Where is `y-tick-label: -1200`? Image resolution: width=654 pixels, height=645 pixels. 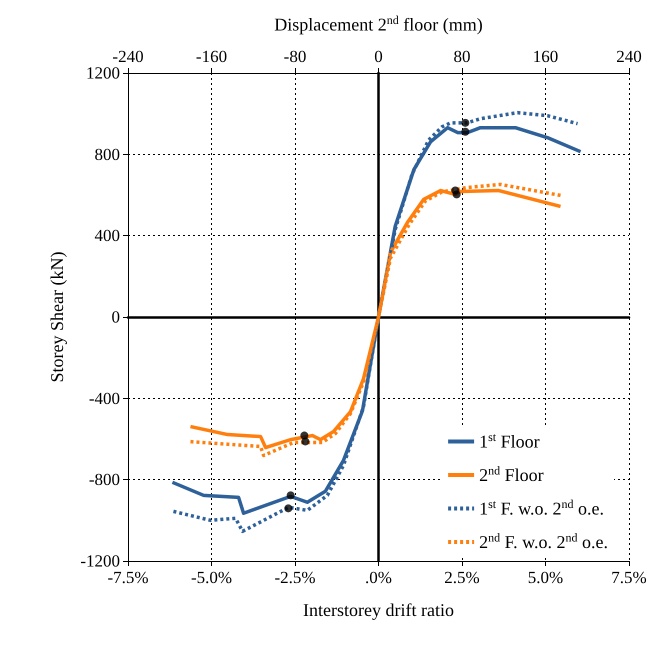 y-tick-label: -1200 is located at coordinates (100, 561).